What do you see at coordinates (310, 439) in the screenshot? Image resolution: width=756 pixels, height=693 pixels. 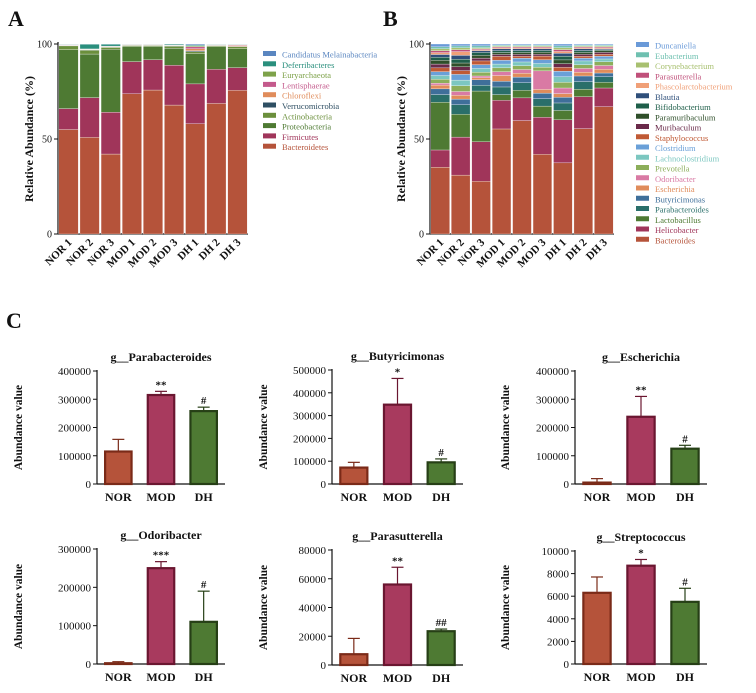 I see `y-tick-label: 200000` at bounding box center [310, 439].